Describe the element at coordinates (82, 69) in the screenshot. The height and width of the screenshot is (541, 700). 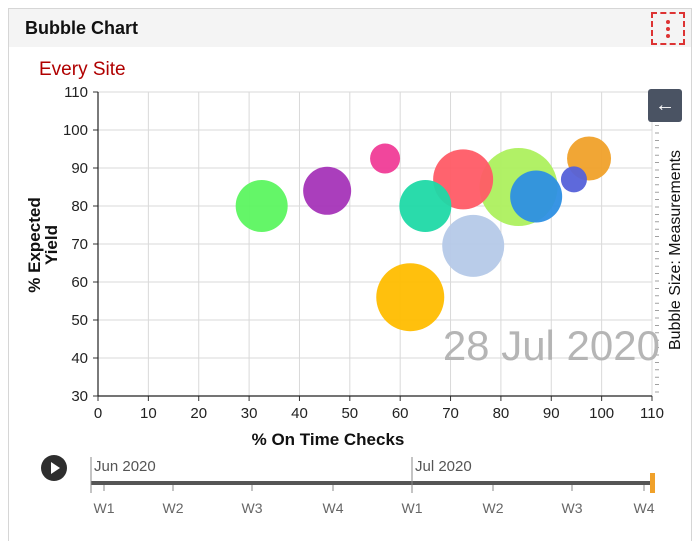
I see `chart-subtitle: Every Site` at that location.